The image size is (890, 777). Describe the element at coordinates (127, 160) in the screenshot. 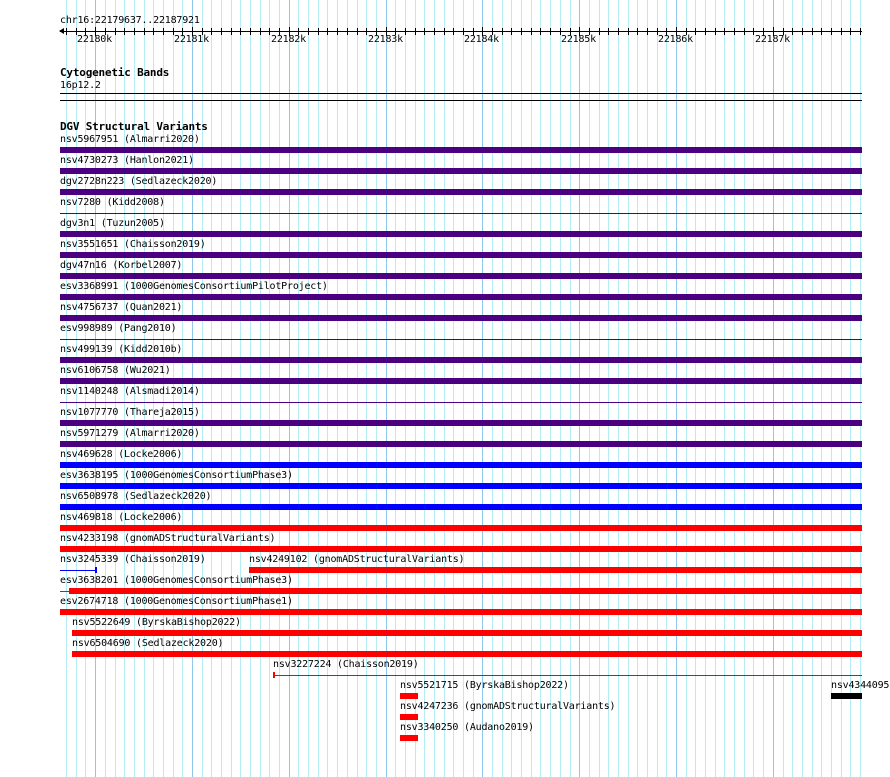

I see `sv-feature-label: nsv4730273 (Hanlon2021)` at that location.